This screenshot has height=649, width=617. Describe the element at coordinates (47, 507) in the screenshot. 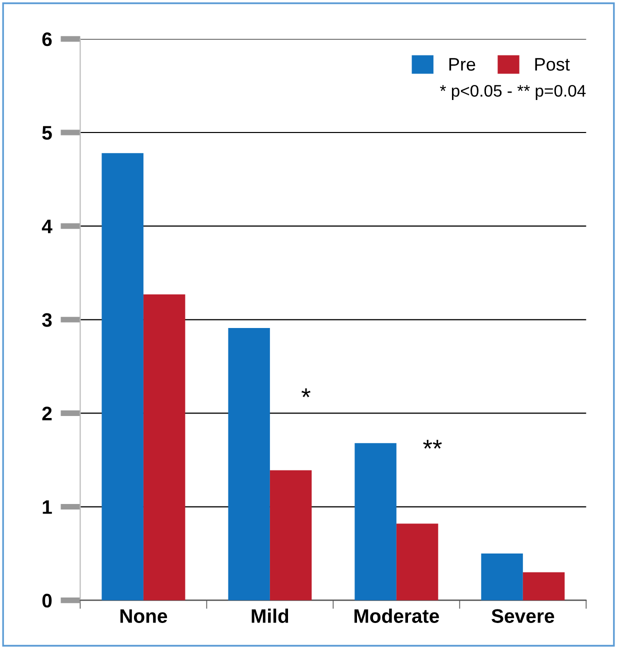

I see `y-tick-label: 1` at that location.